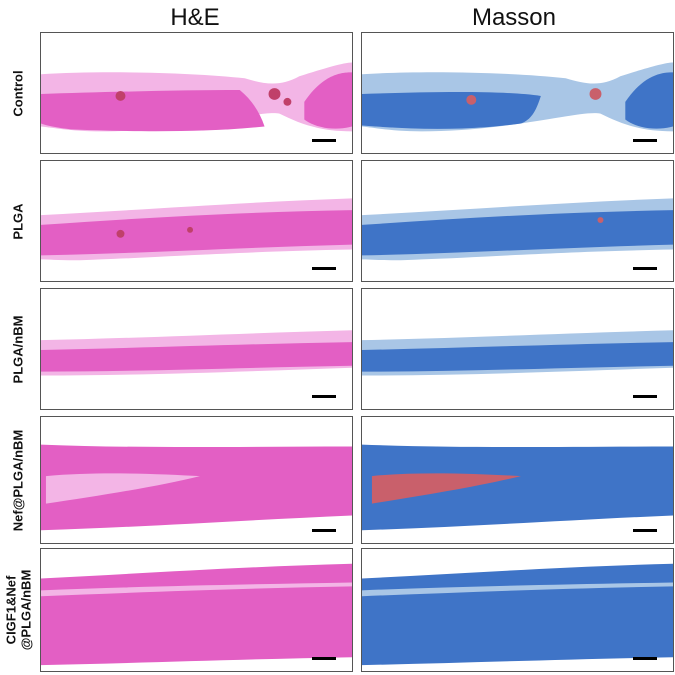 The image size is (675, 675). Describe the element at coordinates (517, 487) in the screenshot. I see `masson-nef-plga-nbm-image` at that location.